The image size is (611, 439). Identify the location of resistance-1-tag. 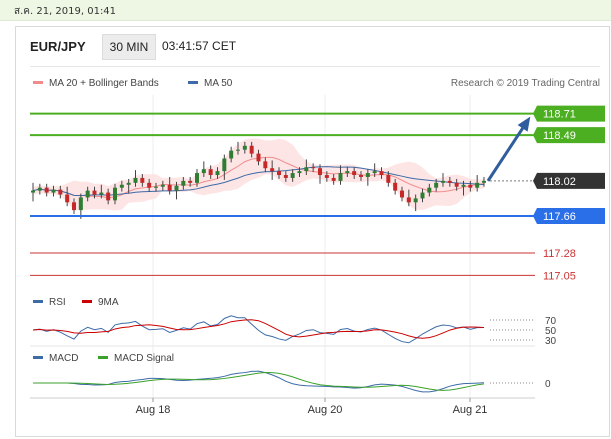
(569, 113).